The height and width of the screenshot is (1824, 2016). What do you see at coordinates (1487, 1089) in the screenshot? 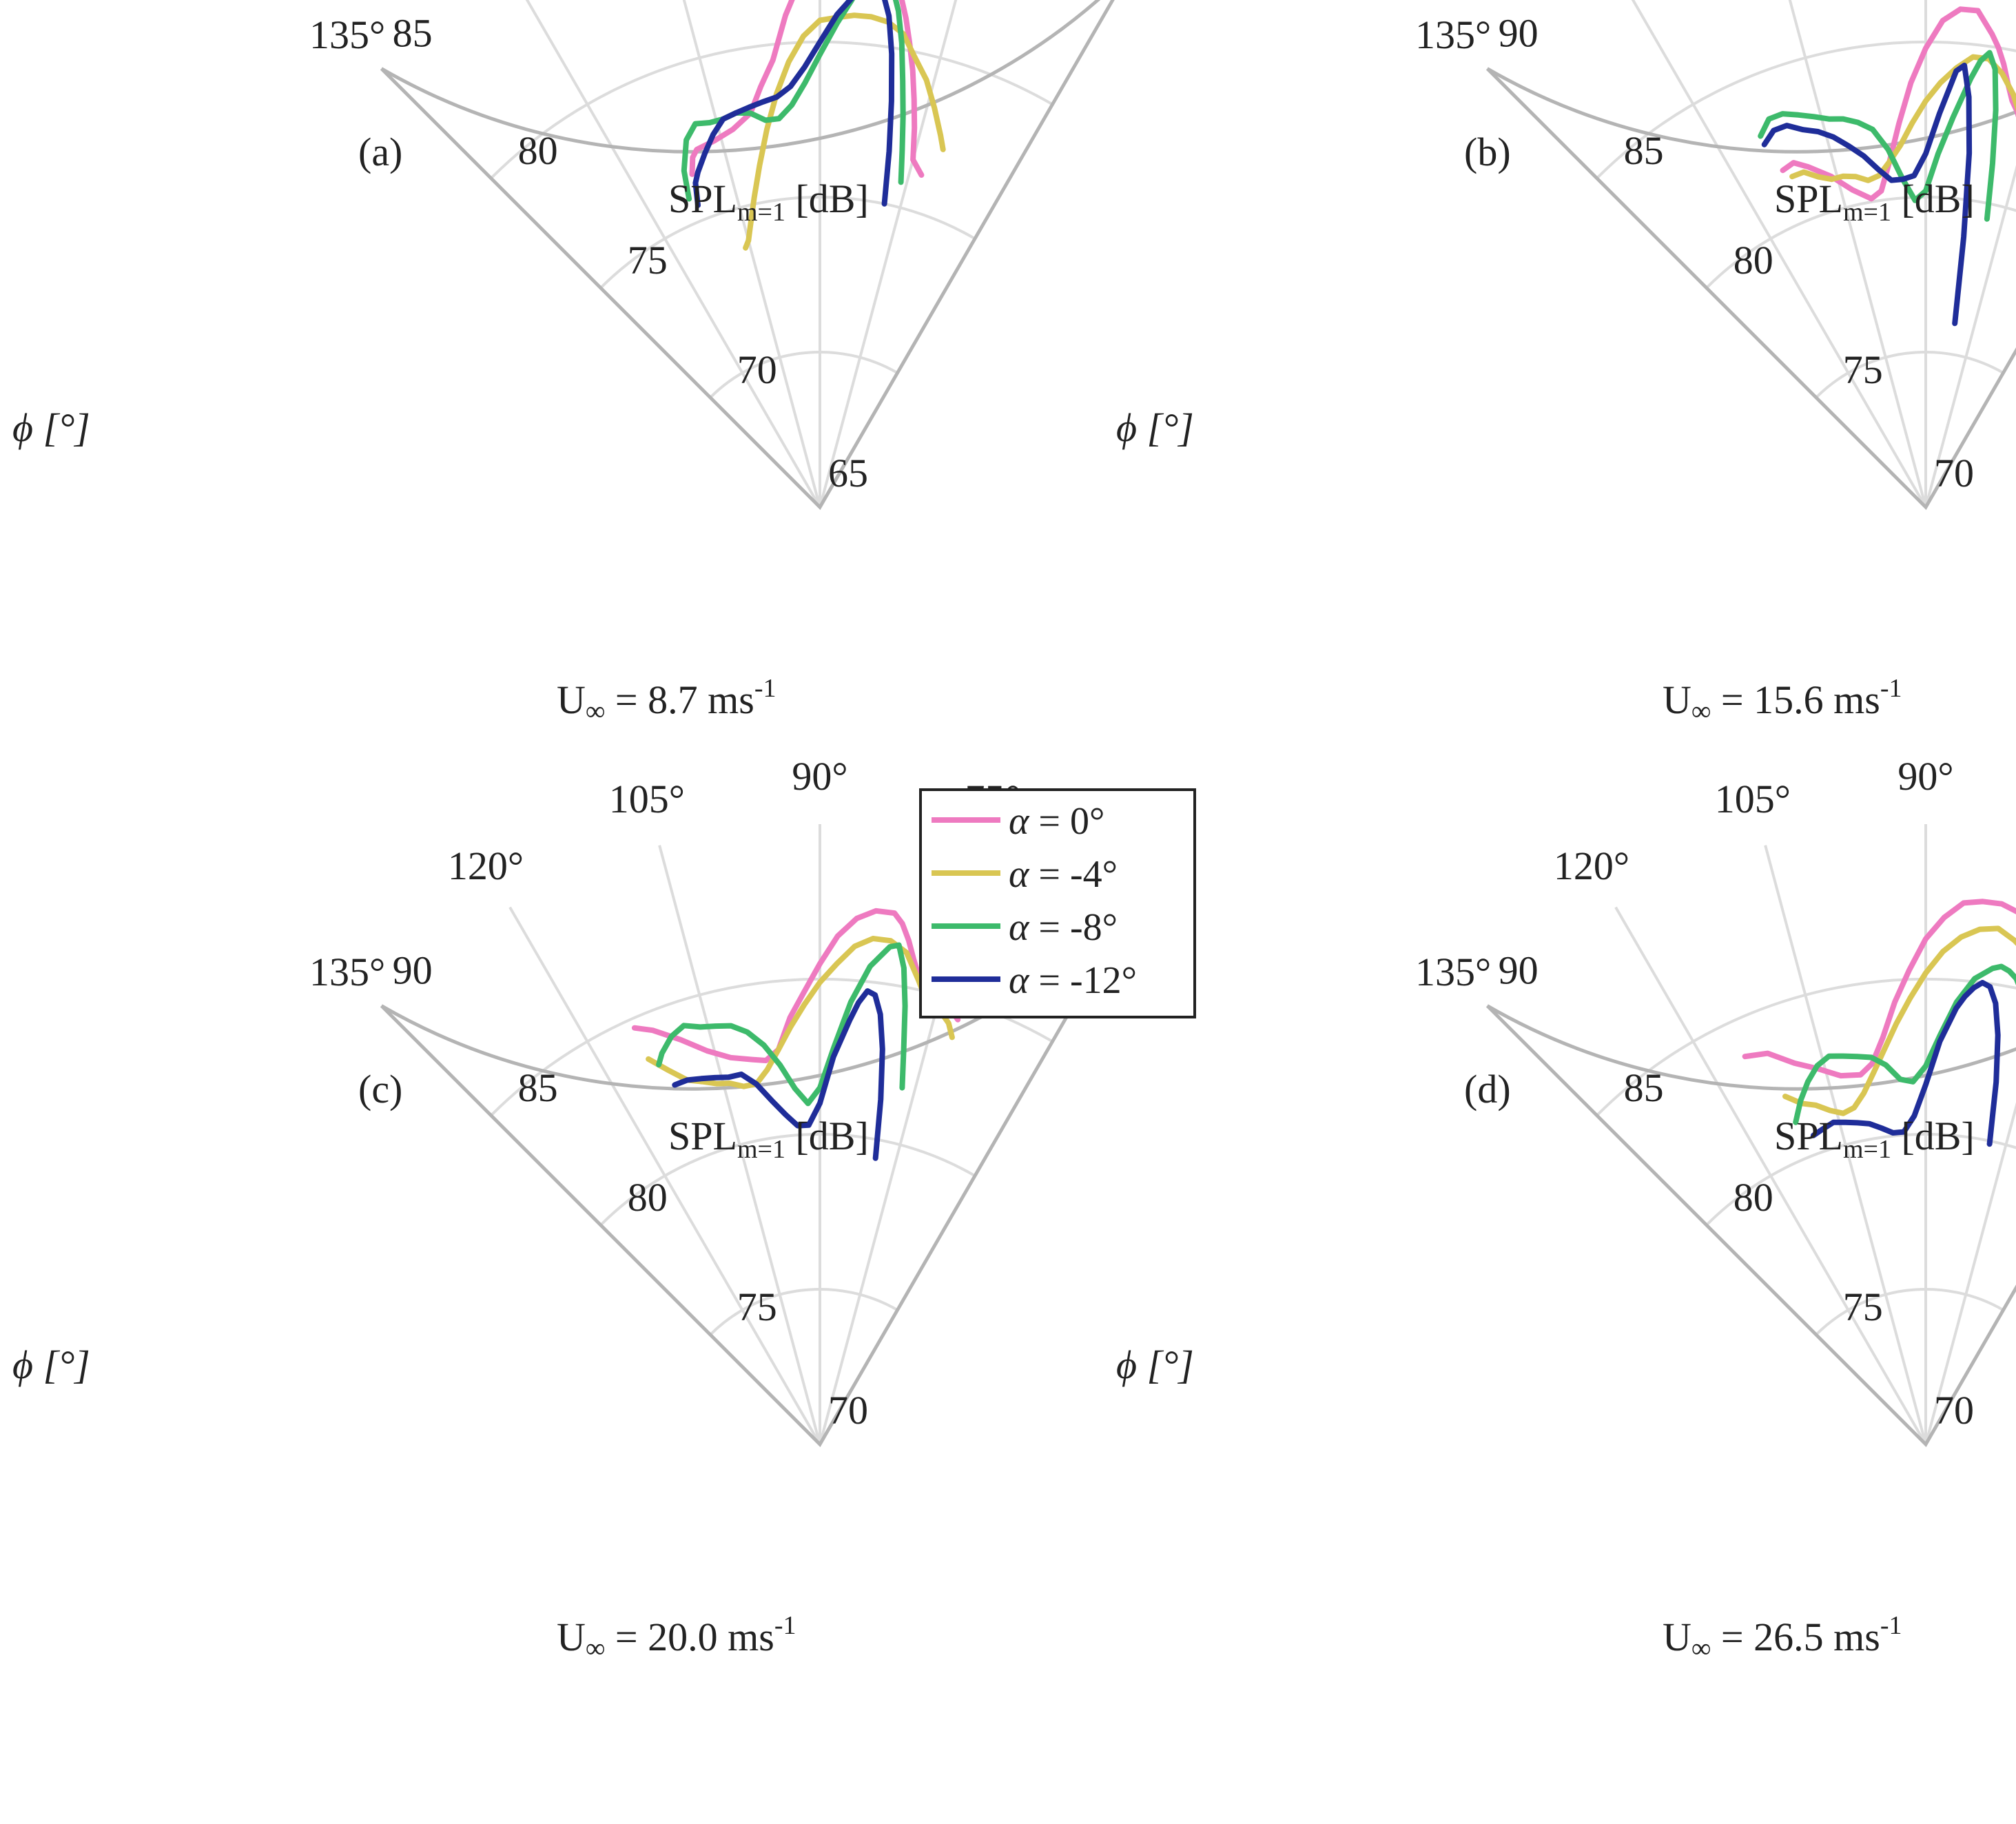
I see `panel-d-label: (d)` at bounding box center [1487, 1089].